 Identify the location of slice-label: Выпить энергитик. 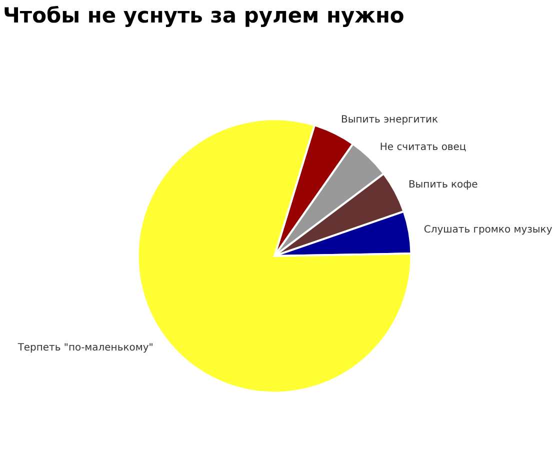
(389, 120).